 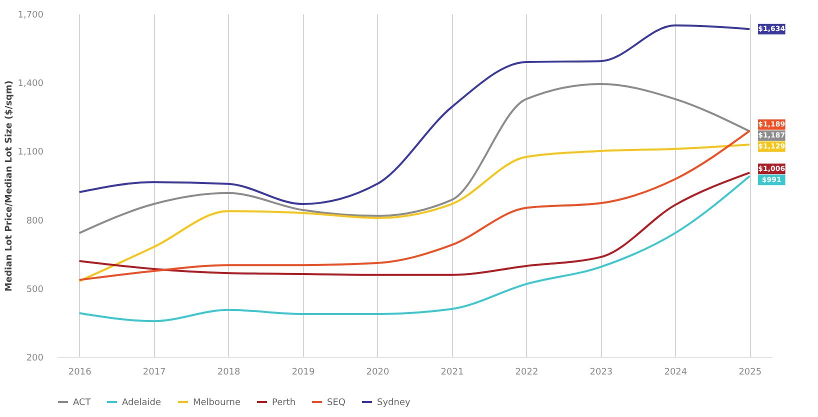 I want to click on x-tick-label: 2025, so click(x=750, y=373).